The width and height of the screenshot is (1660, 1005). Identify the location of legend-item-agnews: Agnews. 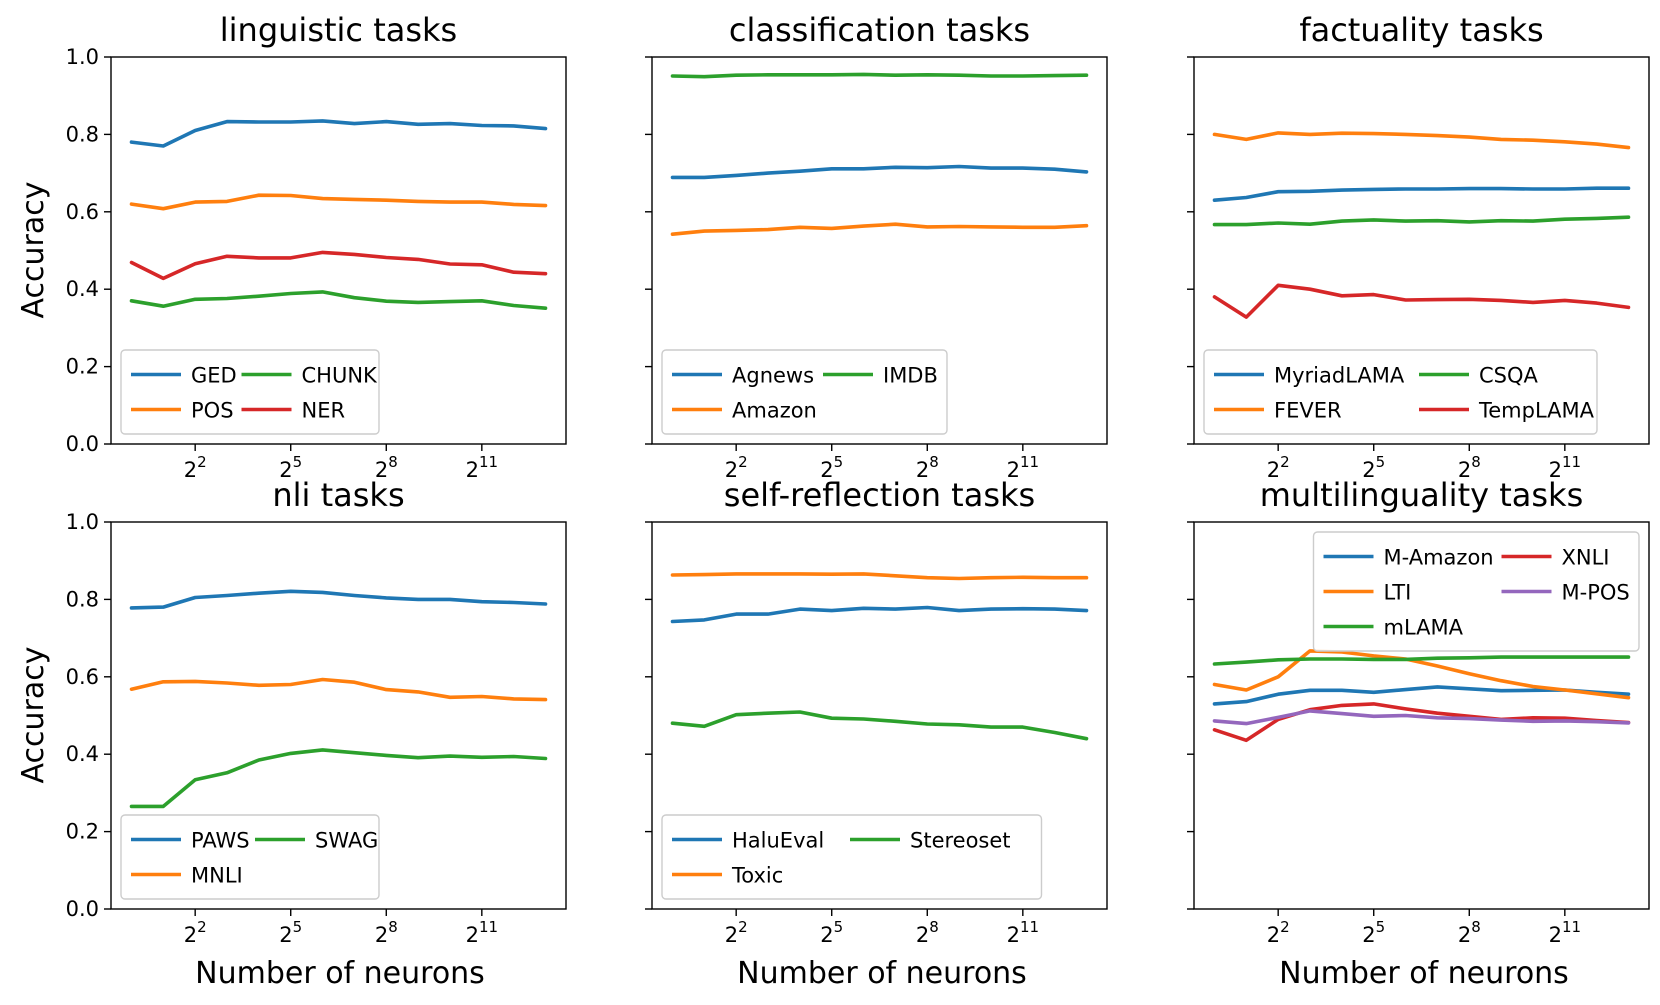
(743, 376).